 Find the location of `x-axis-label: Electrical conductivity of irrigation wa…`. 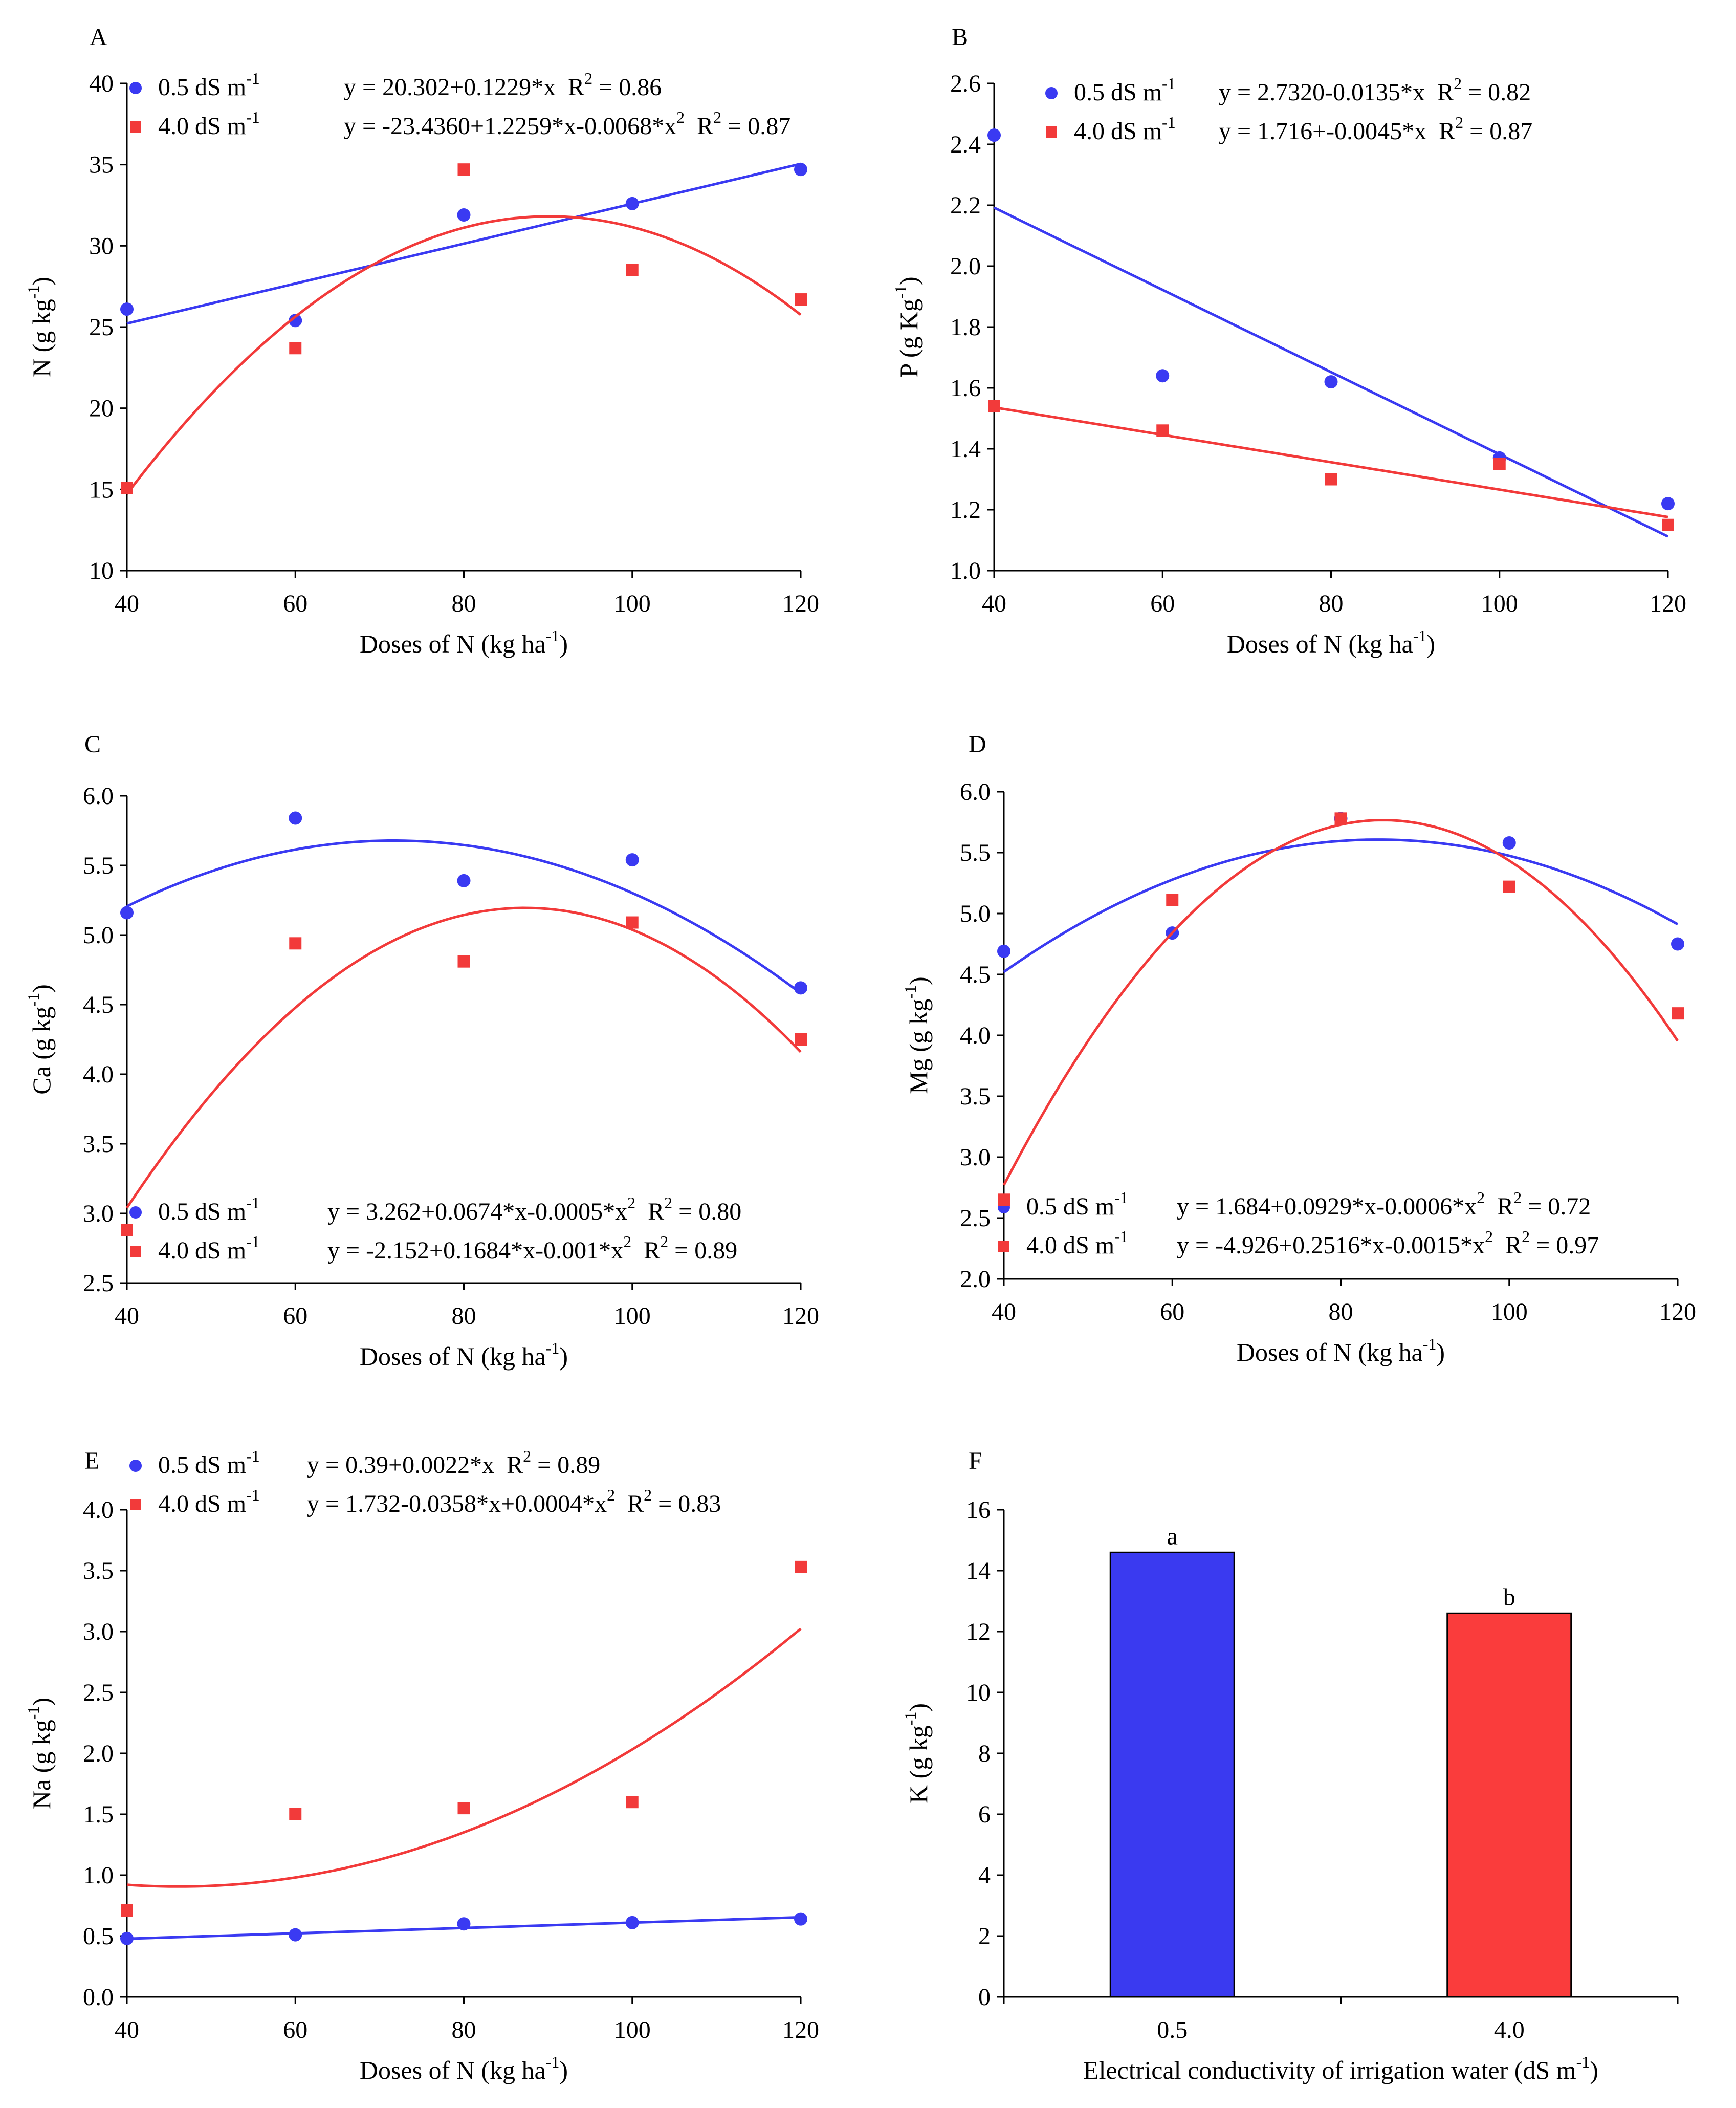

x-axis-label: Electrical conductivity of irrigation wa… is located at coordinates (1340, 2068).